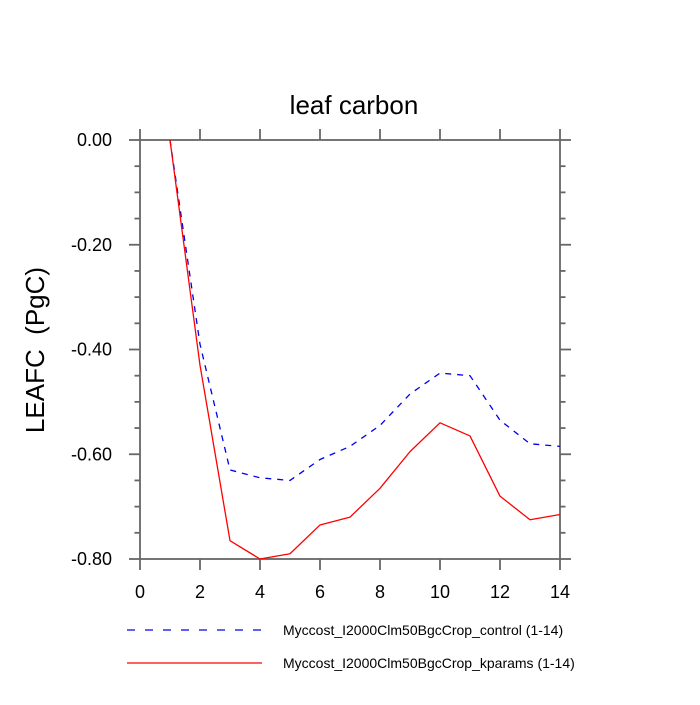  What do you see at coordinates (380, 592) in the screenshot?
I see `x-tick-label: 8` at bounding box center [380, 592].